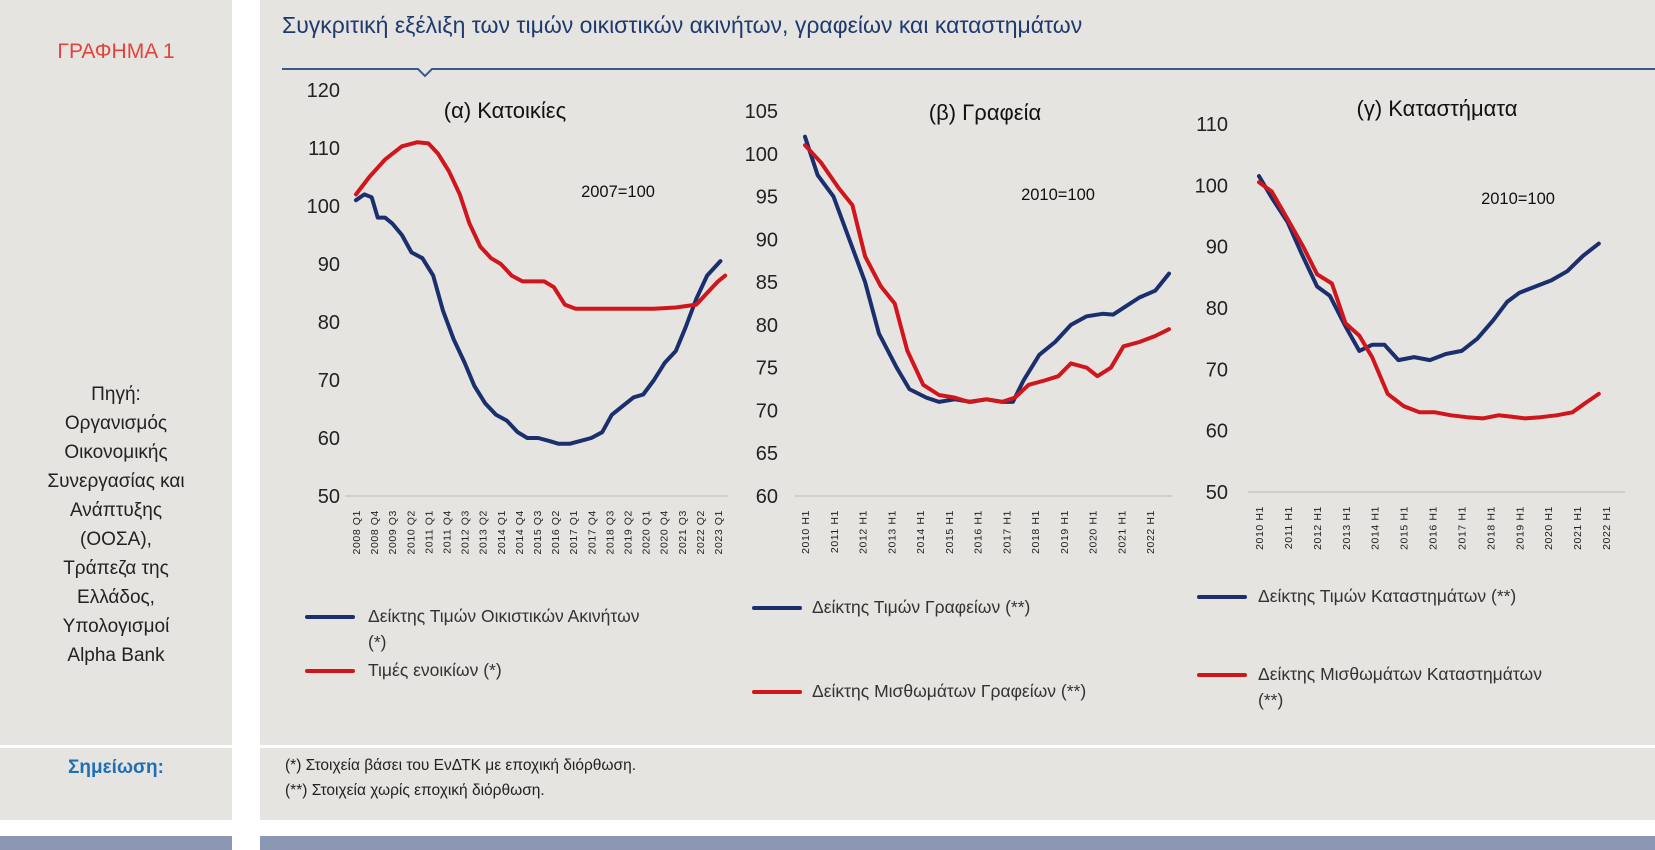  I want to click on note-label: Σημείωση:, so click(116, 767).